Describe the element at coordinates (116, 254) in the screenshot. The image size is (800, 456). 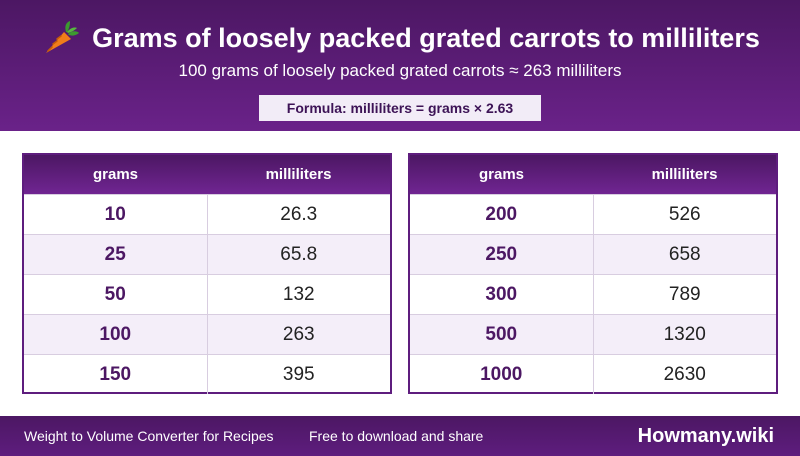
I see `grams-cell: 25` at that location.